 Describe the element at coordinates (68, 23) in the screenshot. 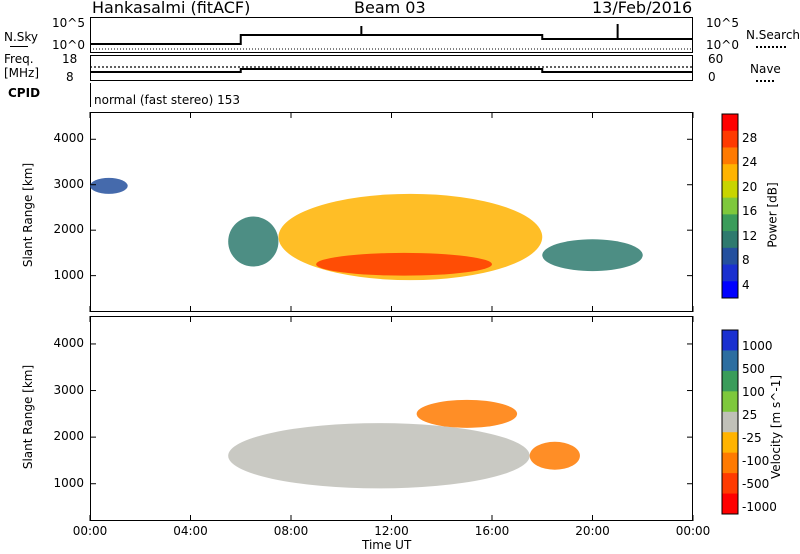

I see `nsky-tick-high: 10^5` at that location.